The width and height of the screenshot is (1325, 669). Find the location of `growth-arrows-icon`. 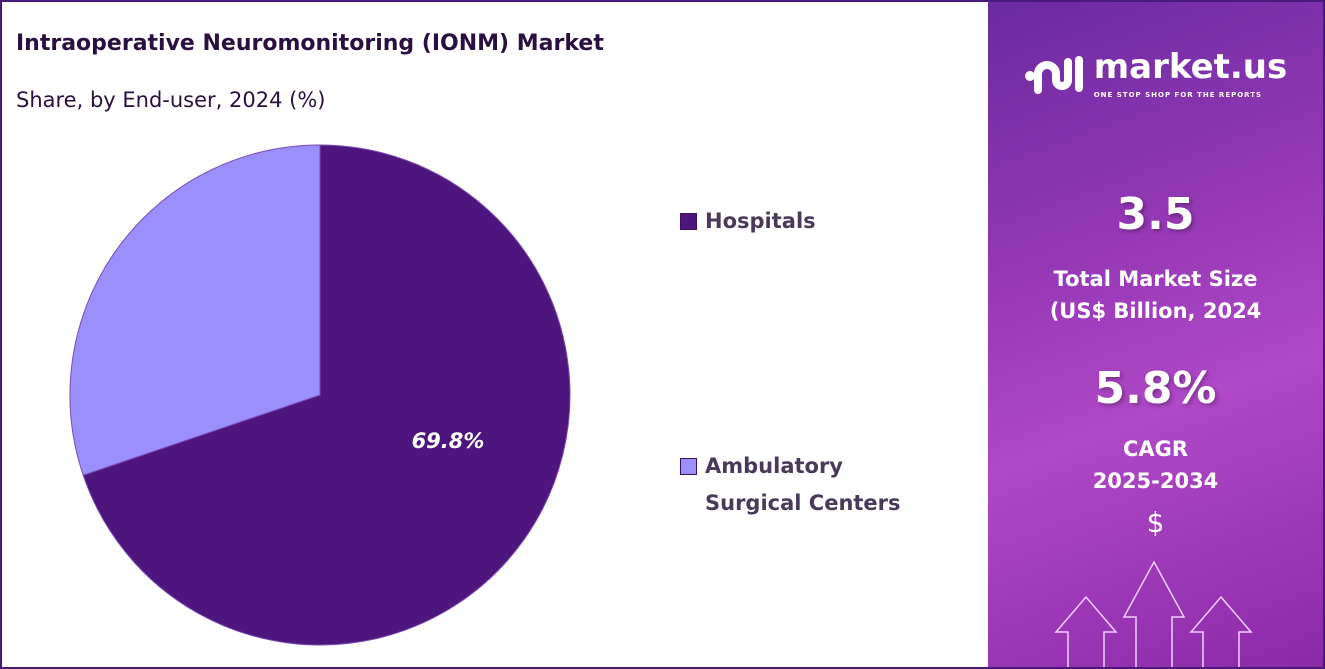

growth-arrows-icon is located at coordinates (1153, 613).